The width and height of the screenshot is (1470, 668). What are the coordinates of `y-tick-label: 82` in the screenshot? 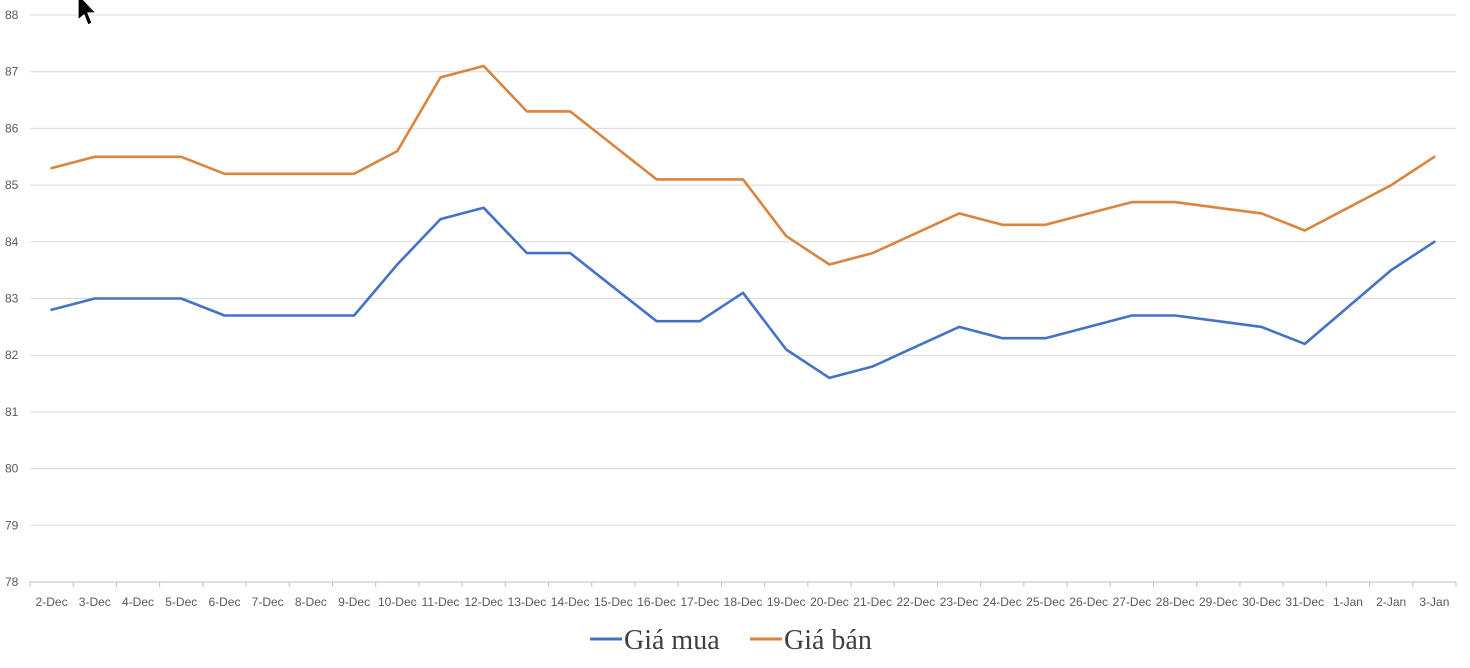 It's located at (12, 355).